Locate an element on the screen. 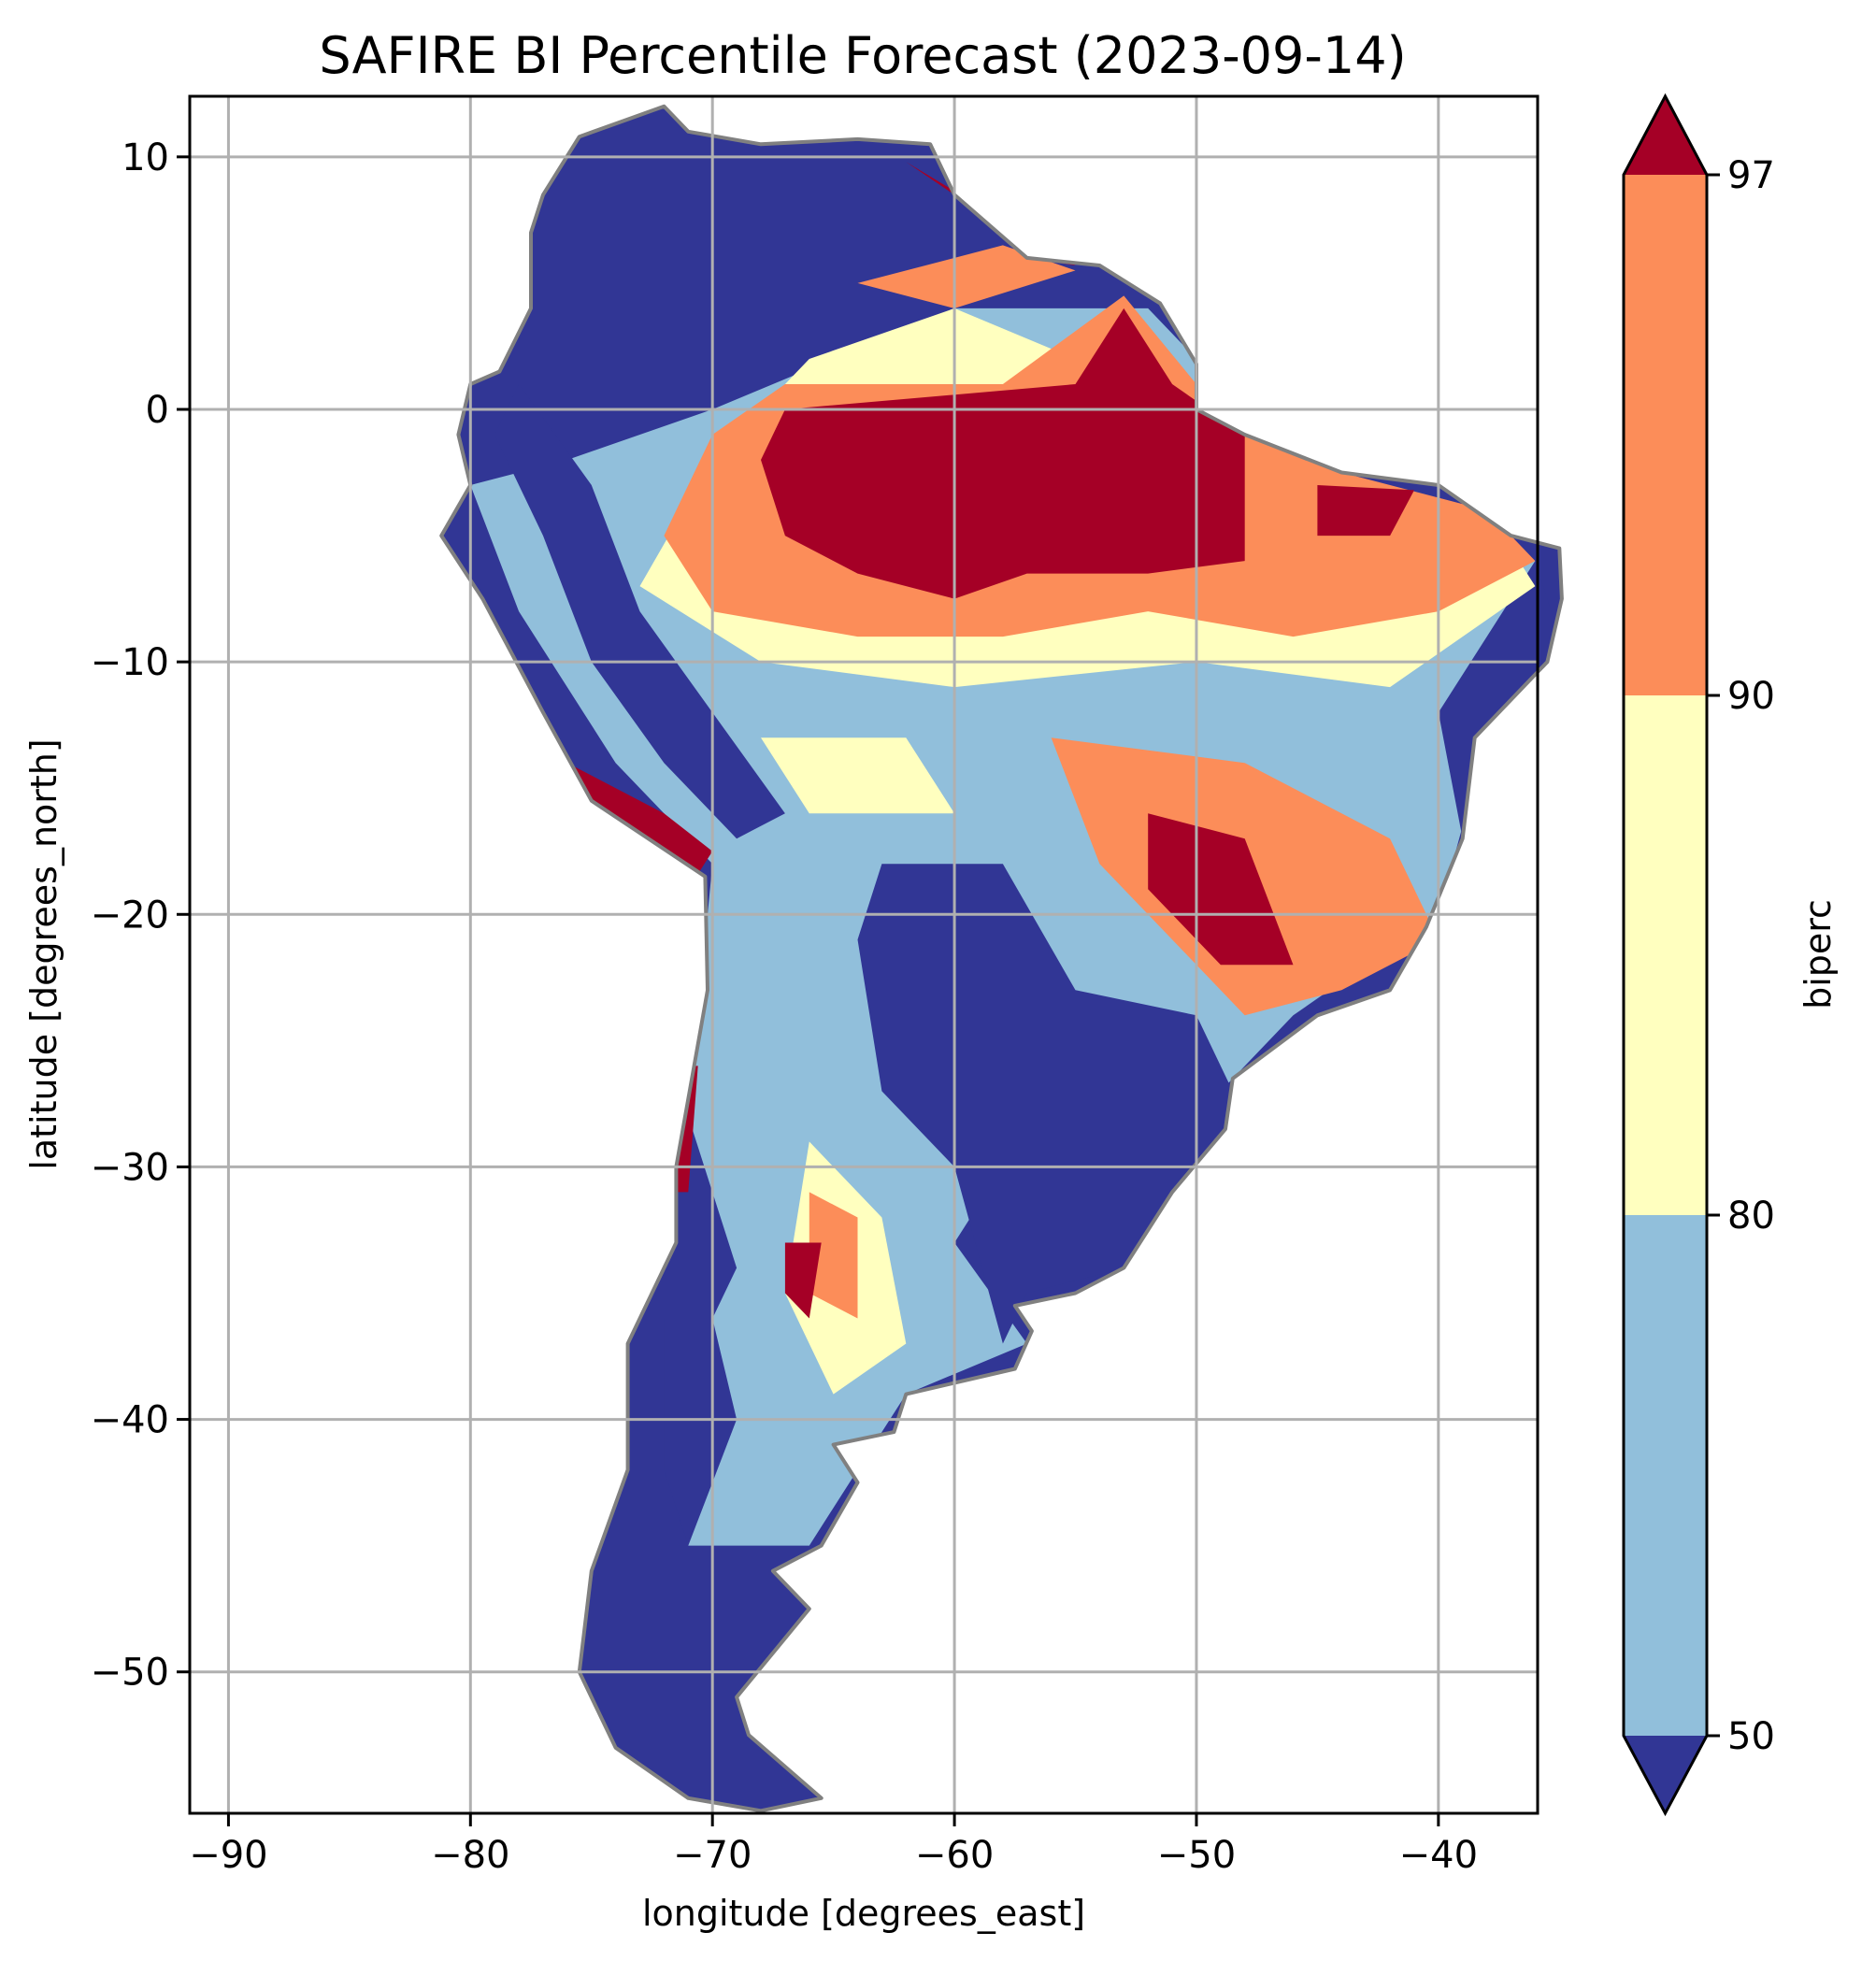  x-tick-label: −70 is located at coordinates (713, 1856).